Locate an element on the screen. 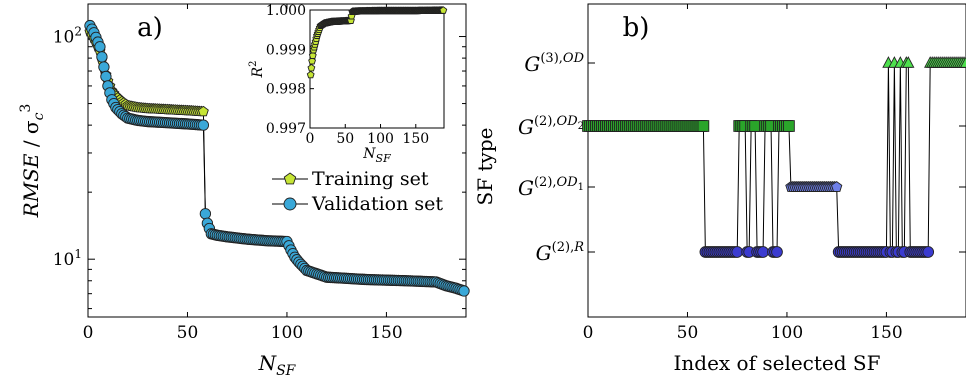 Image resolution: width=966 pixels, height=382 pixels. inset-x-tick-label: 150 is located at coordinates (415, 139).